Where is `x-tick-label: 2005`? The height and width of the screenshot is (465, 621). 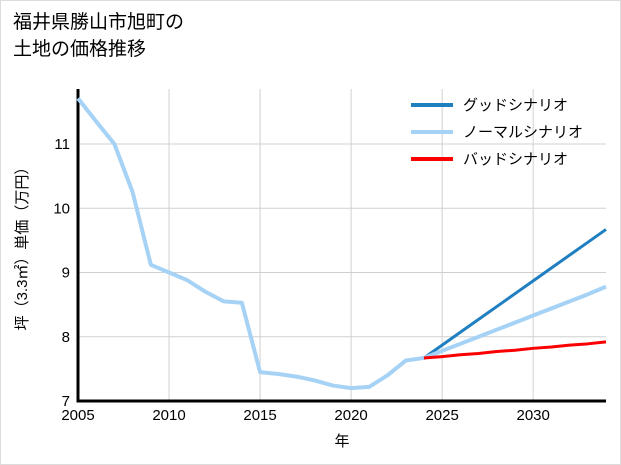
x-tick-label: 2005 is located at coordinates (77, 415).